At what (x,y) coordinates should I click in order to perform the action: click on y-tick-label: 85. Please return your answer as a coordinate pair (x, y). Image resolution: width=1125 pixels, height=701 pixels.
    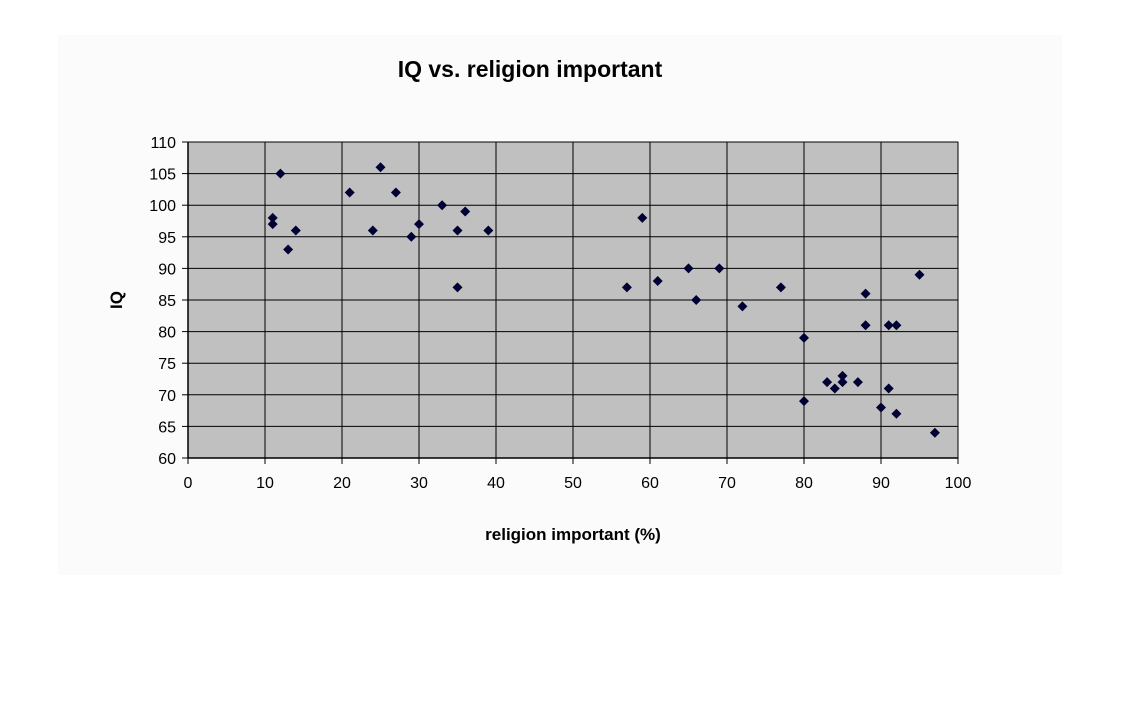
    Looking at the image, I should click on (167, 301).